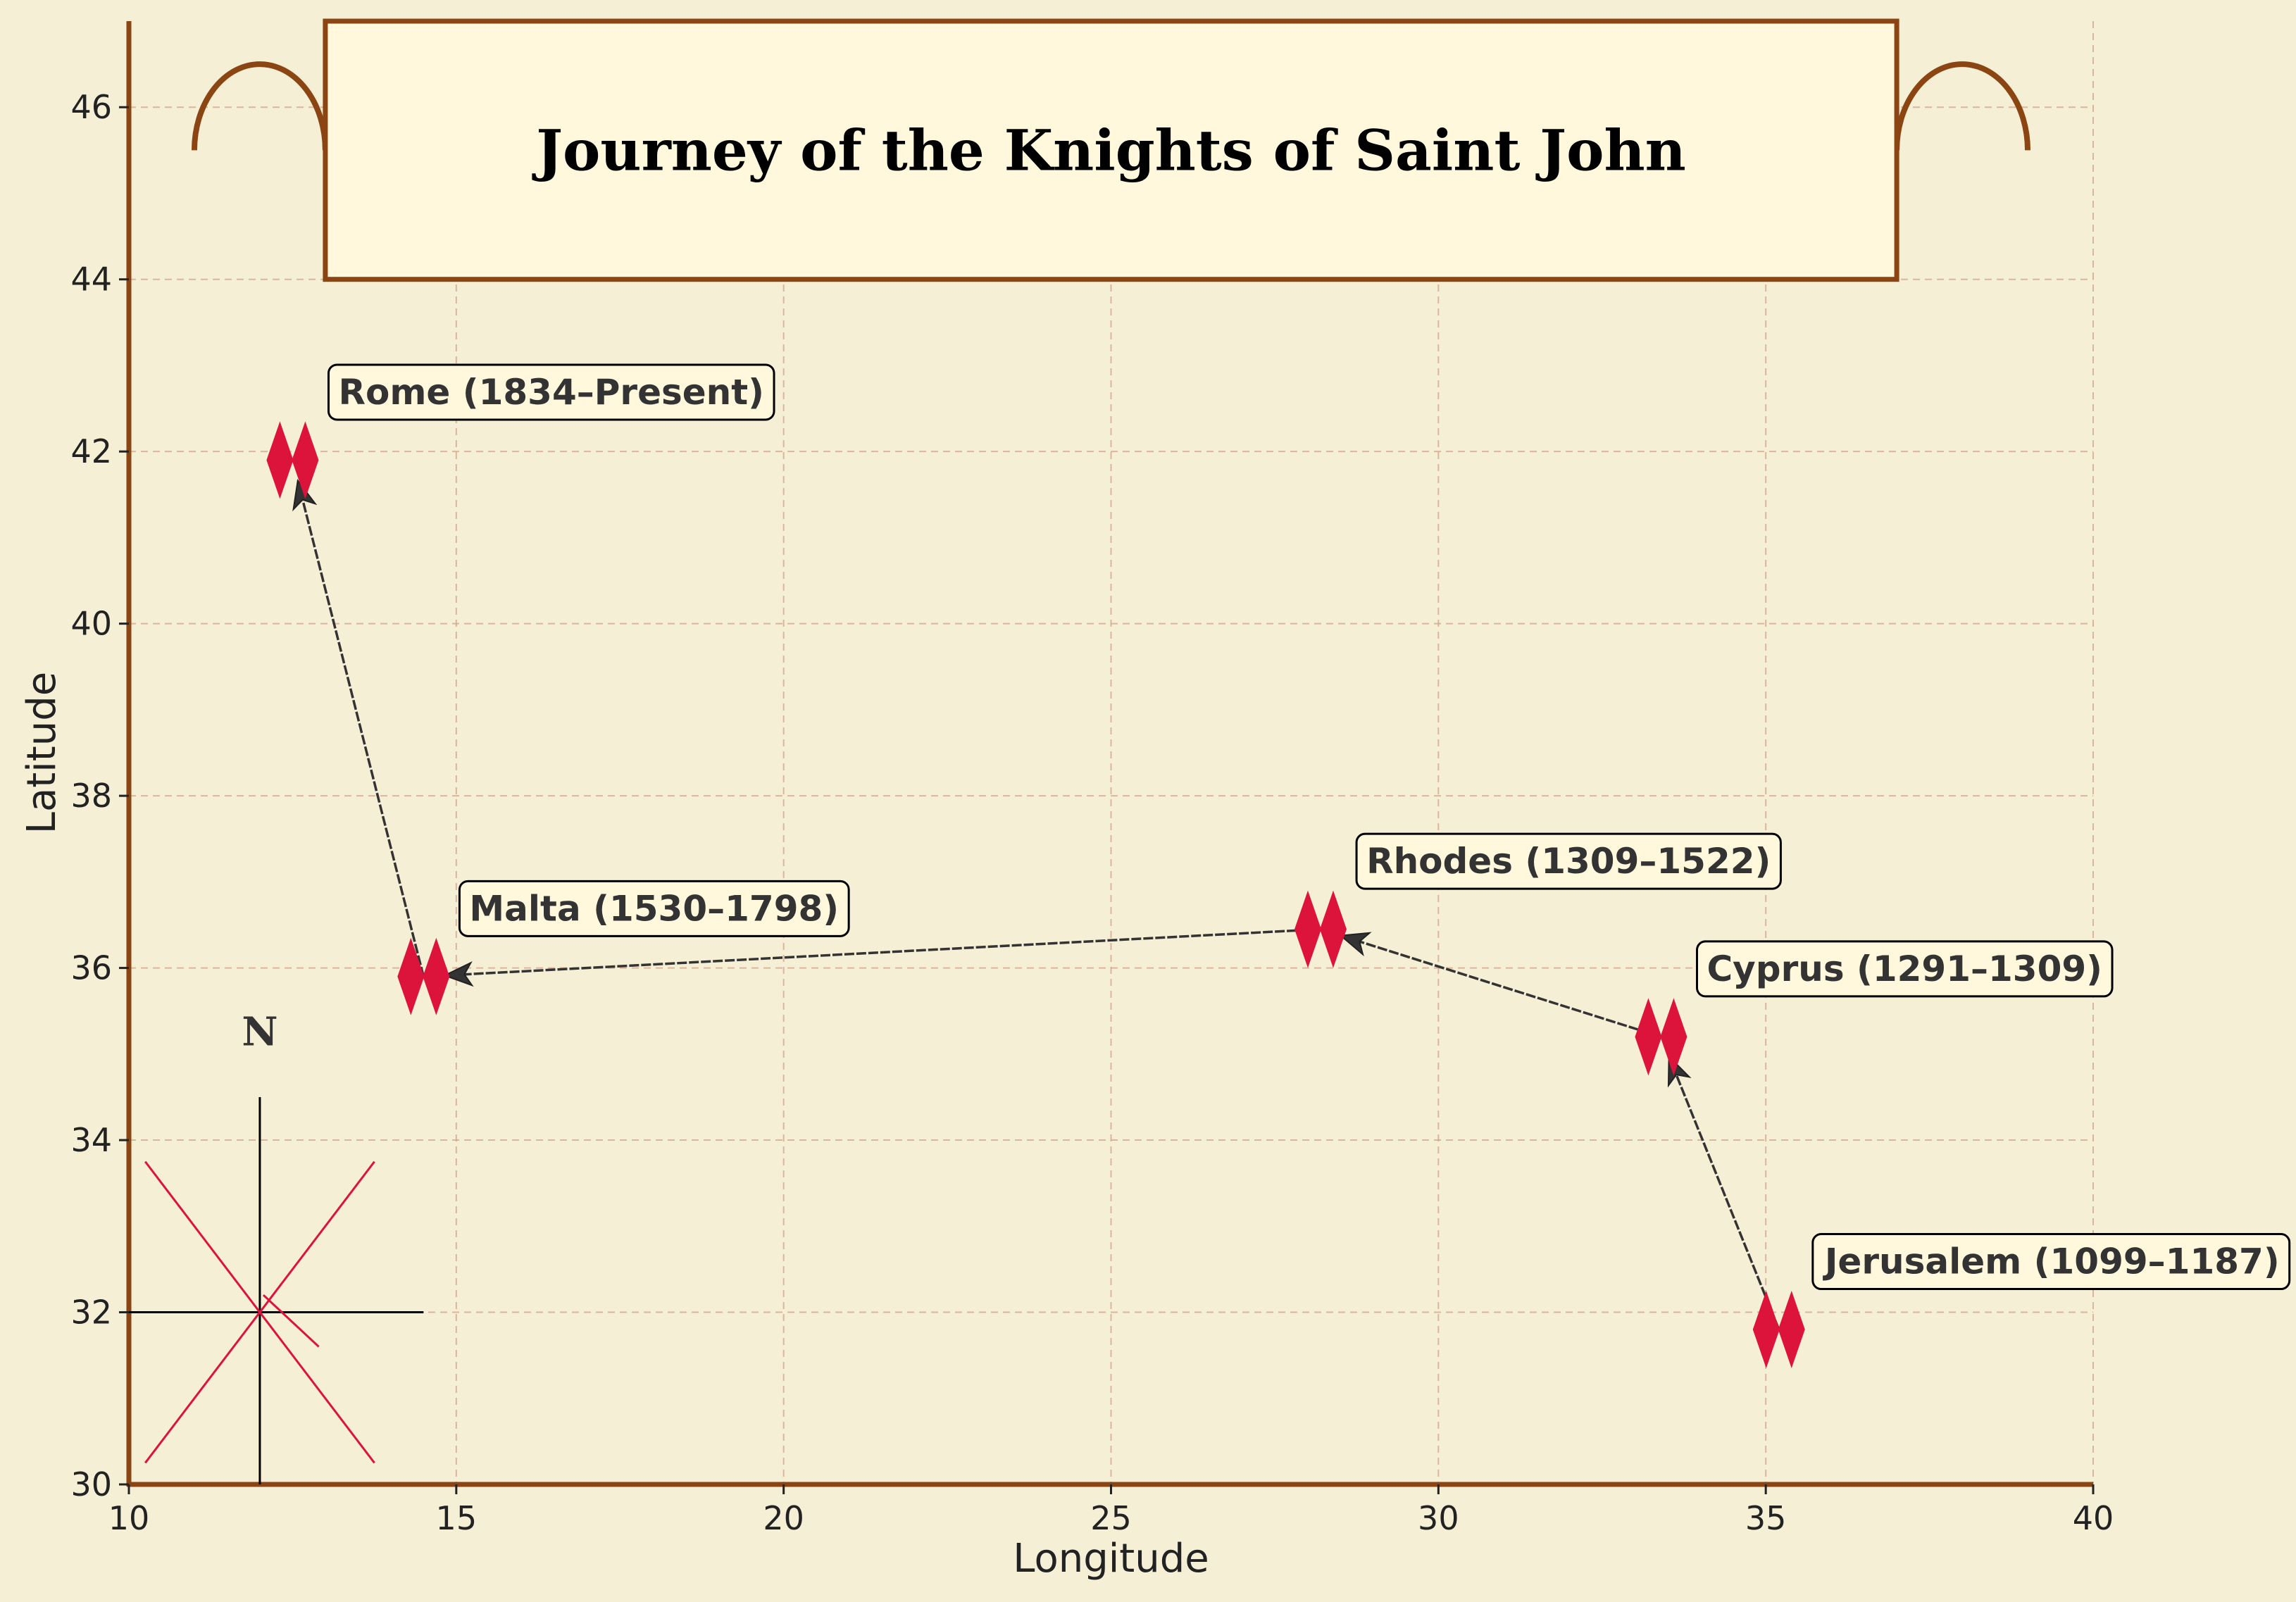  I want to click on x-tick-label: 10, so click(129, 1518).